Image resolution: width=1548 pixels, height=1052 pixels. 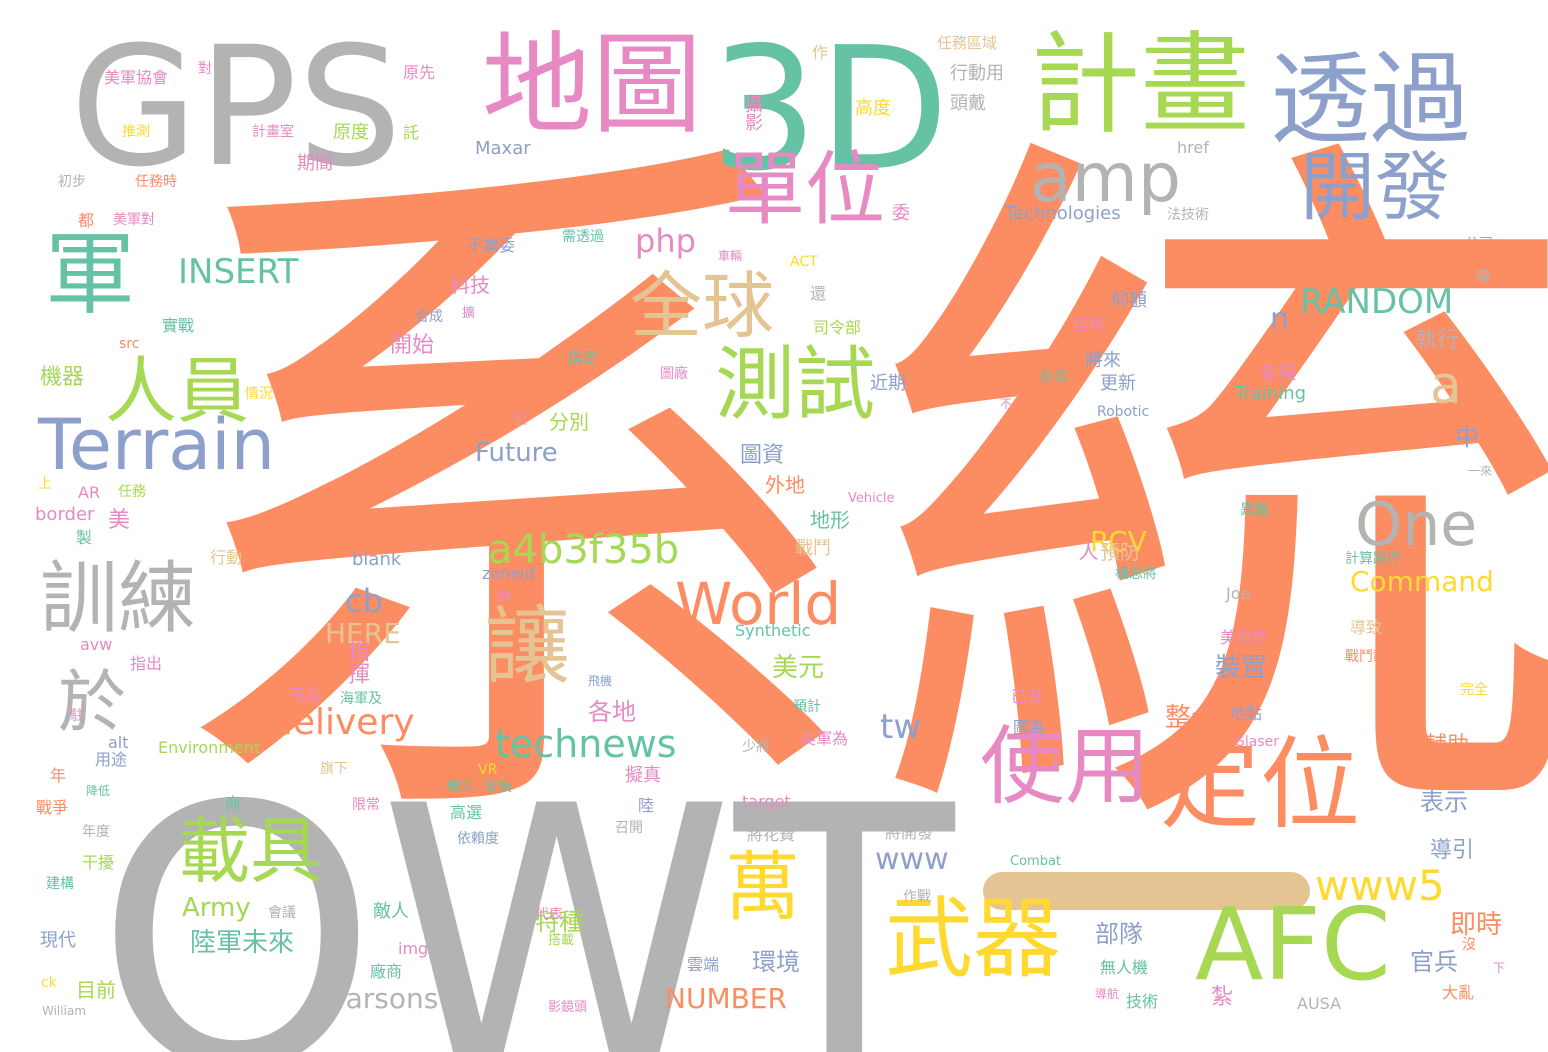 I want to click on cloud-word: VR, so click(x=488, y=770).